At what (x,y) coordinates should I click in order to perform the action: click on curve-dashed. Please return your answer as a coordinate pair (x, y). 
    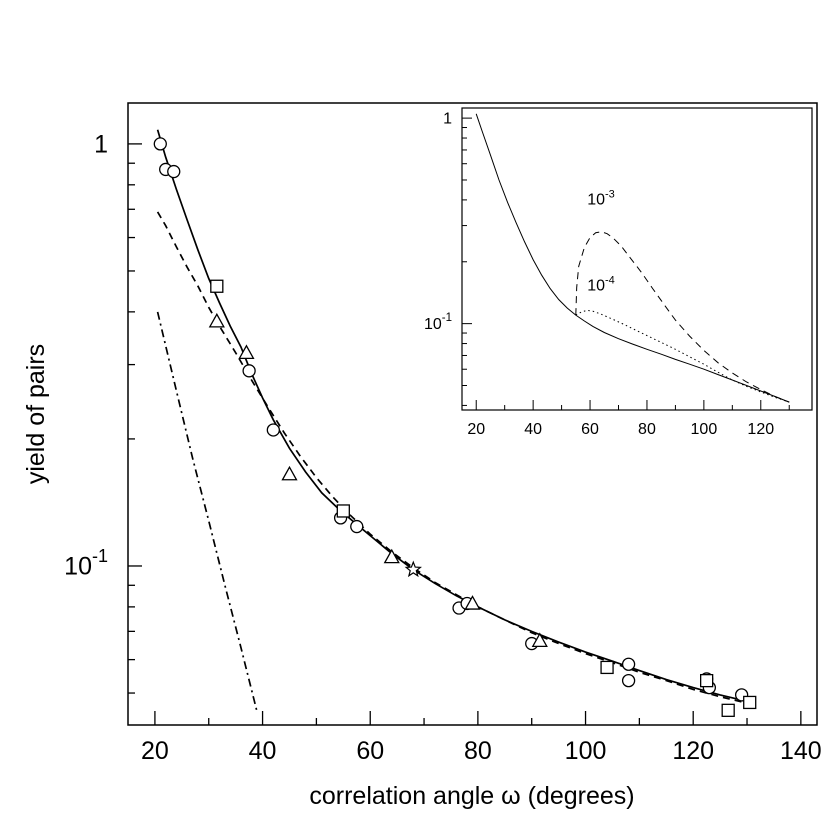
    Looking at the image, I should click on (682, 317).